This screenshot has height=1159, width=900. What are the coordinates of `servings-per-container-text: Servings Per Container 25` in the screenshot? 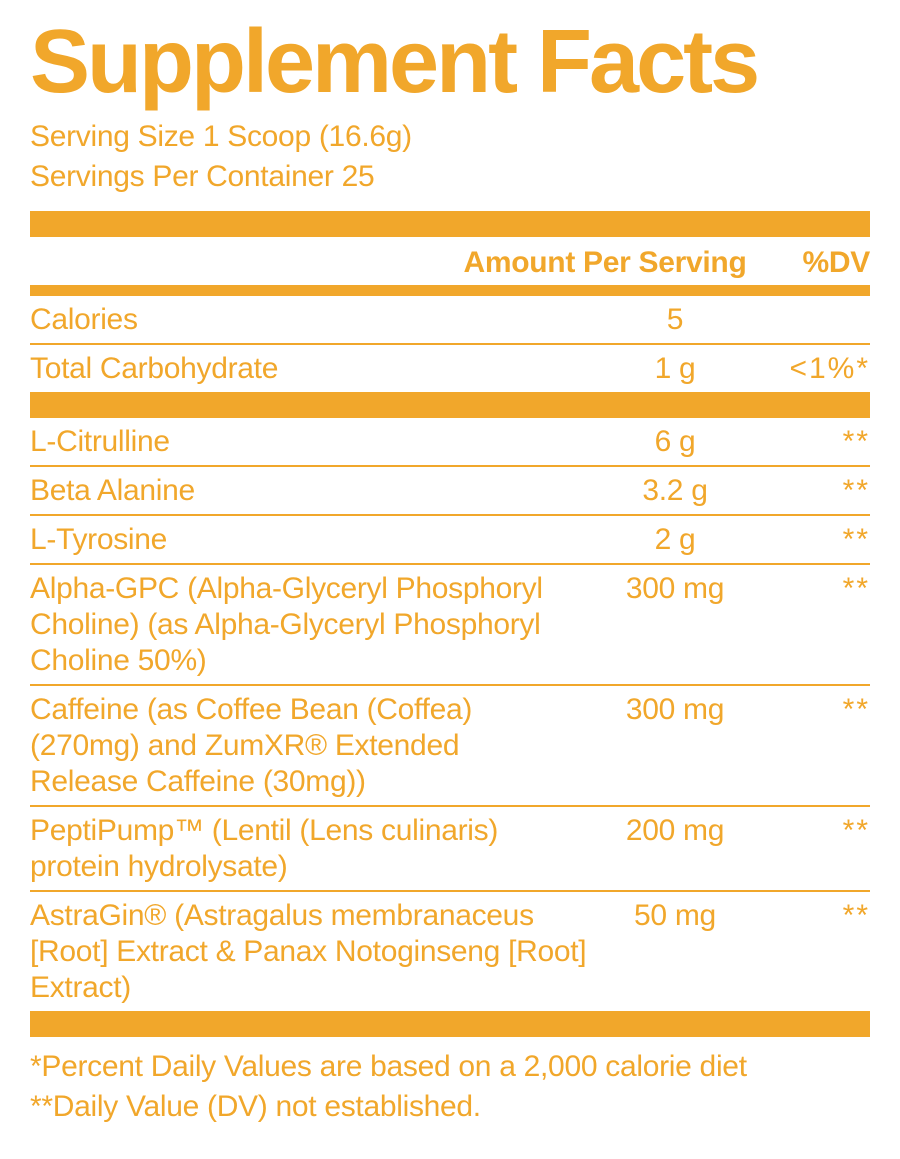 It's located at (202, 176).